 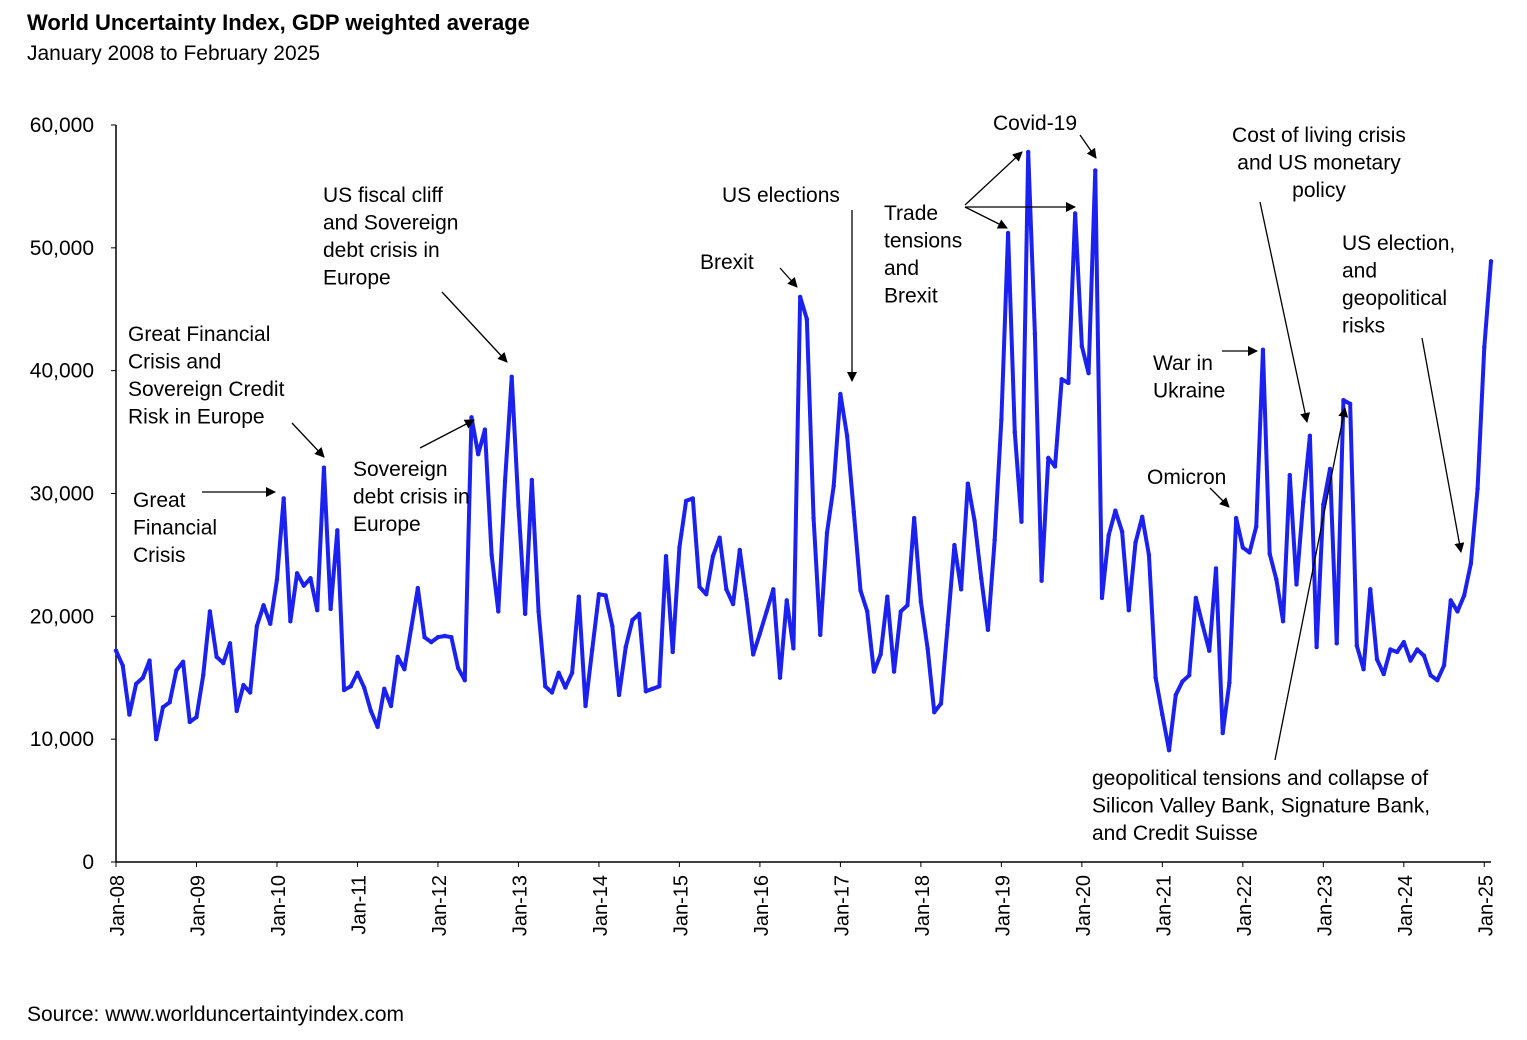 What do you see at coordinates (1245, 905) in the screenshot?
I see `x-tick-label: Jan-22` at bounding box center [1245, 905].